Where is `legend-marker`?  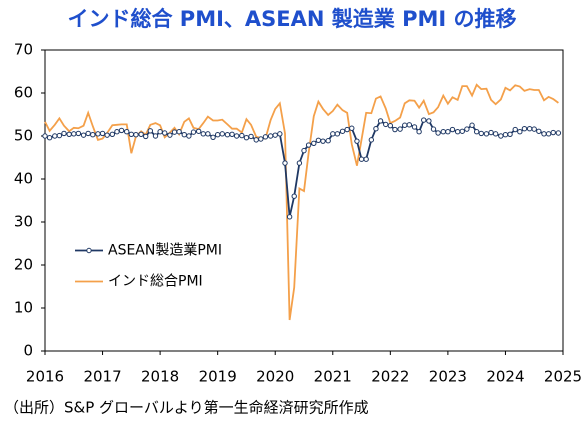
legend-marker is located at coordinates (89, 250).